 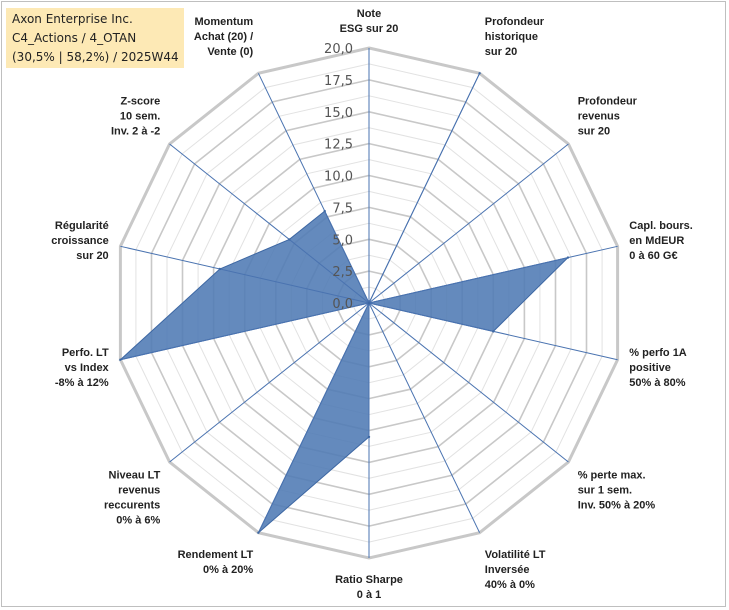 I want to click on title-line-category: C4_Actions / 4_OTAN, so click(x=74, y=38).